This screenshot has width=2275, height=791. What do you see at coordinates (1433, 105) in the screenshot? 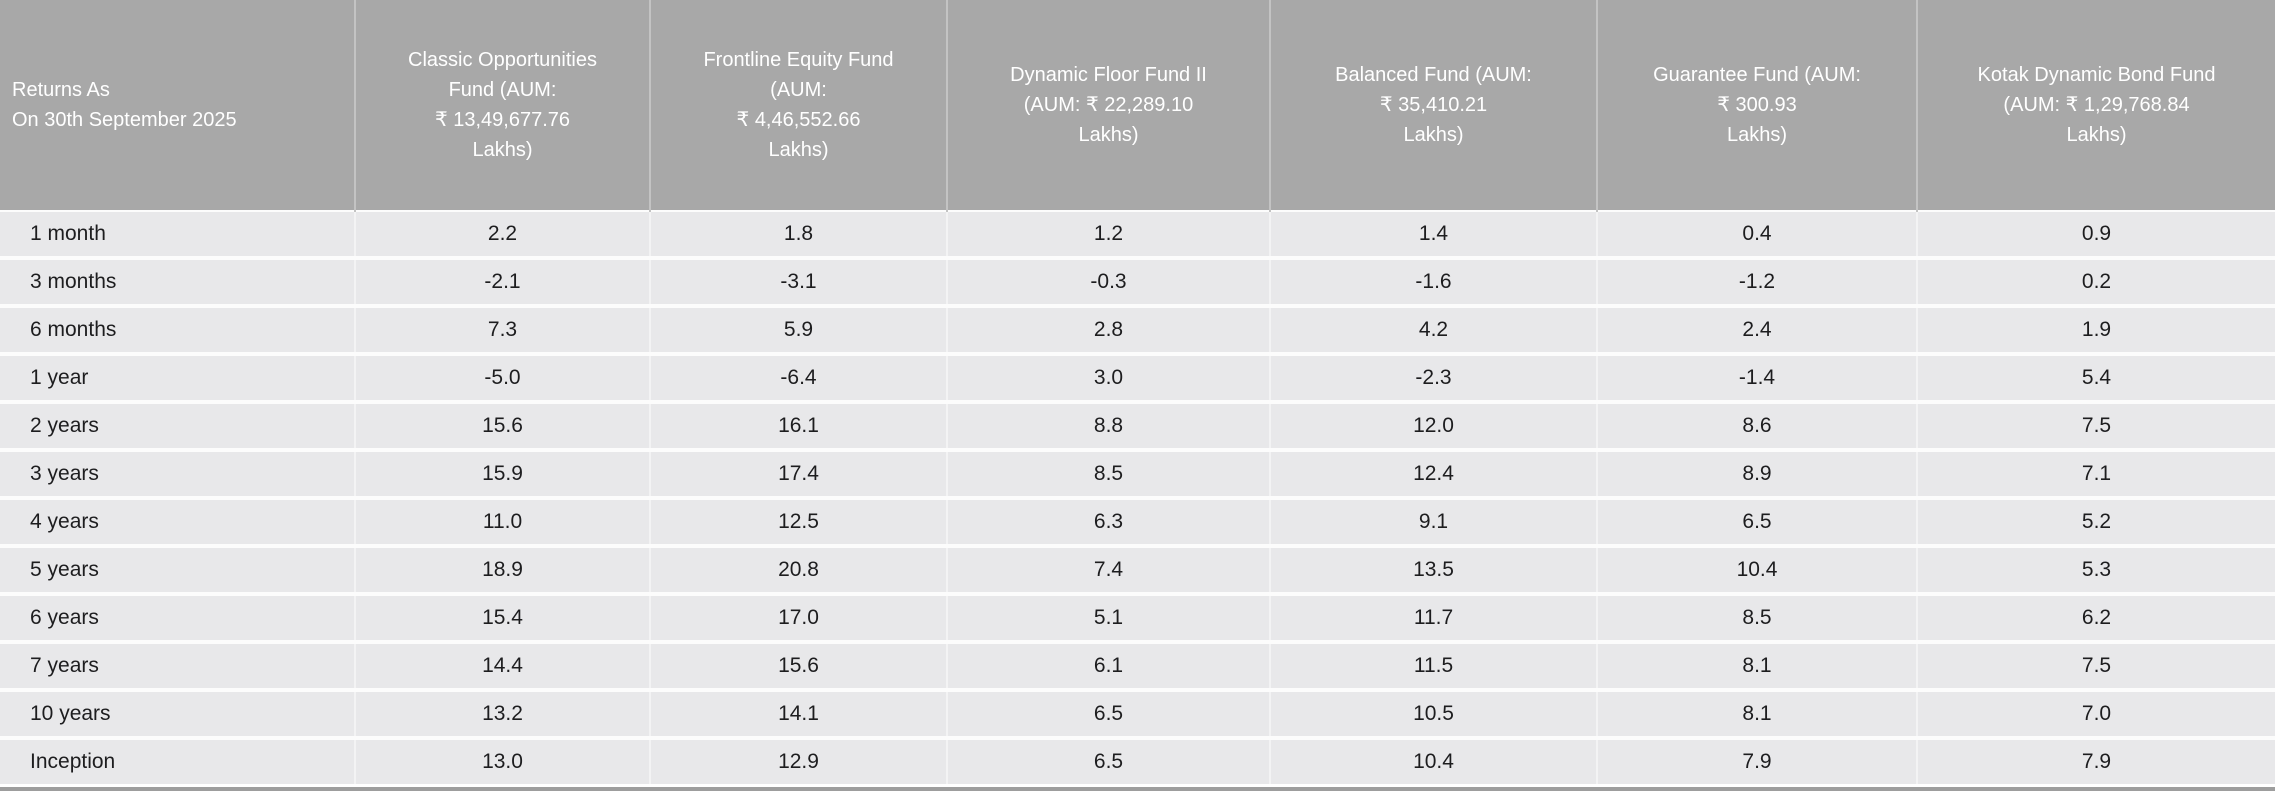
I see `header-fund-balanced: Balanced Fund (AUM: ₹ 35,410.21 Lakhs)` at bounding box center [1433, 105].